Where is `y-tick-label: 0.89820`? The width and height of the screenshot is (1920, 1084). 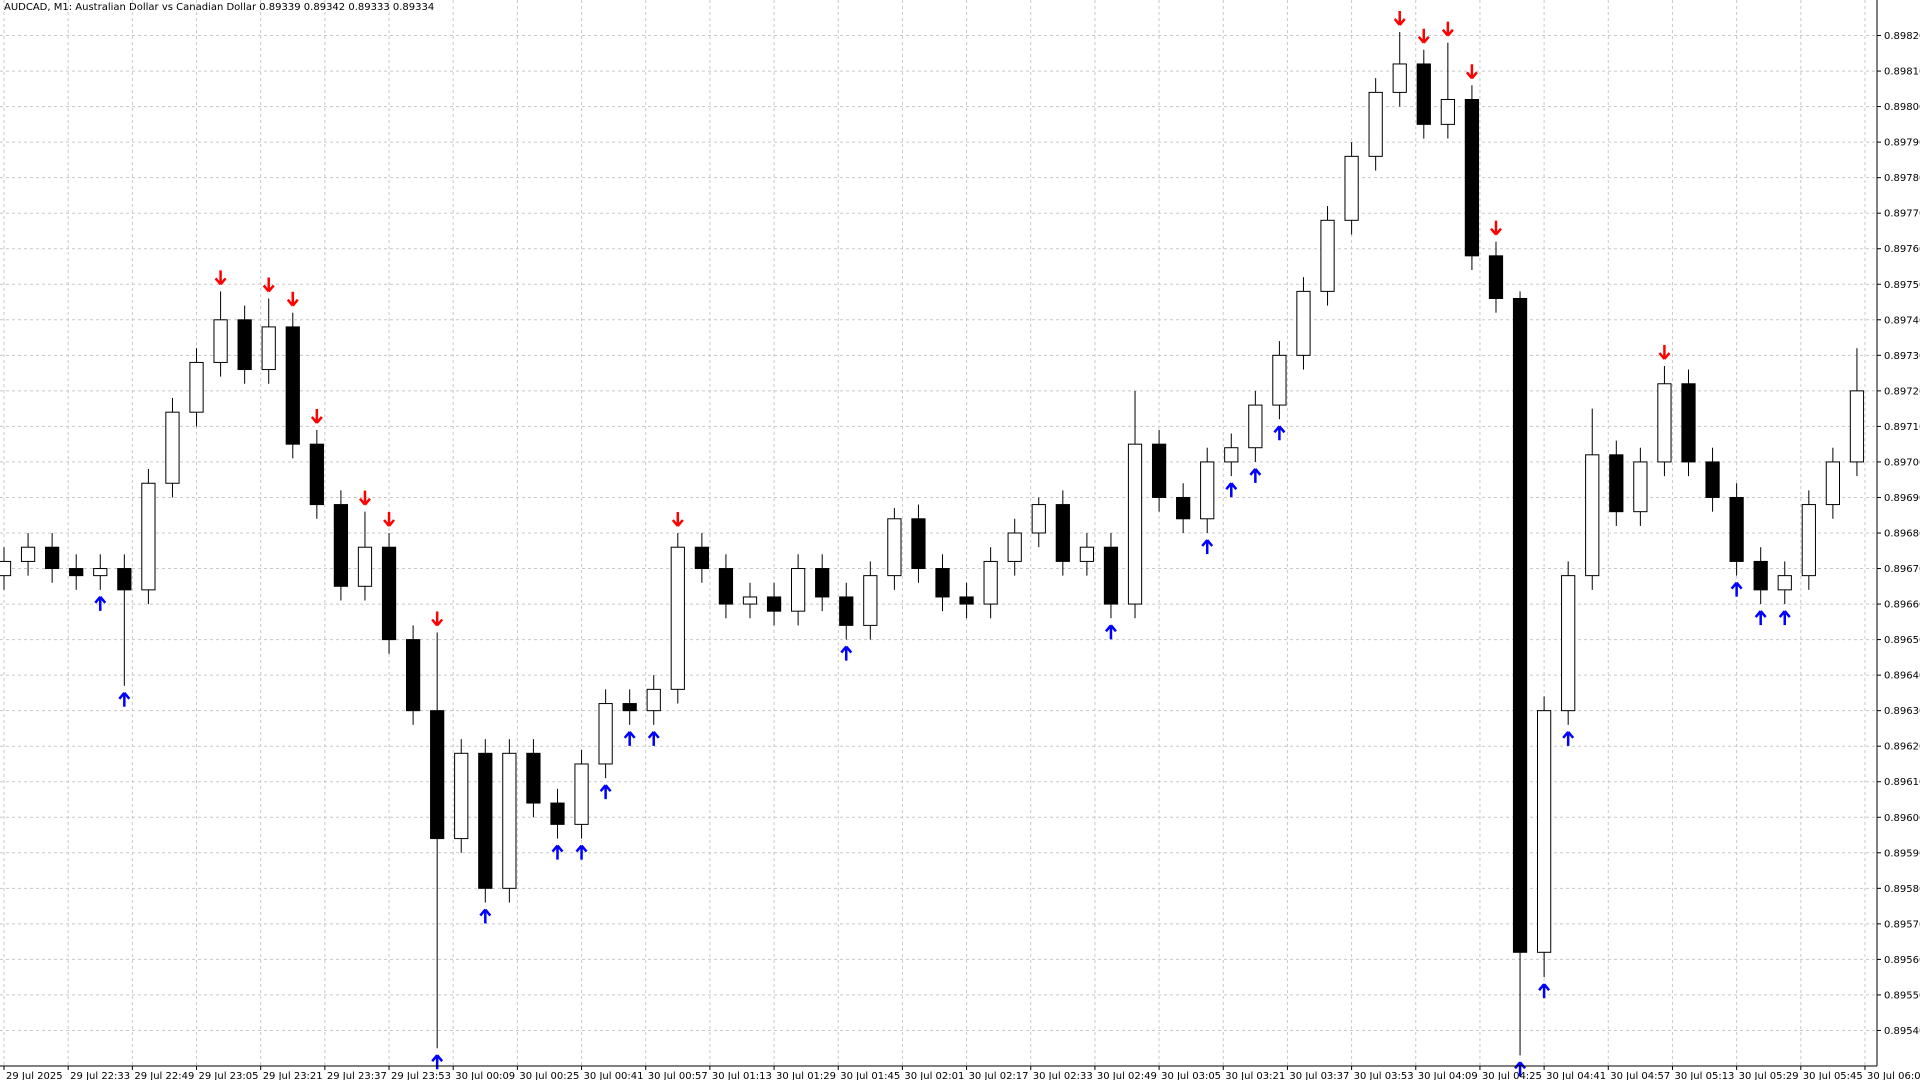 y-tick-label: 0.89820 is located at coordinates (1902, 36).